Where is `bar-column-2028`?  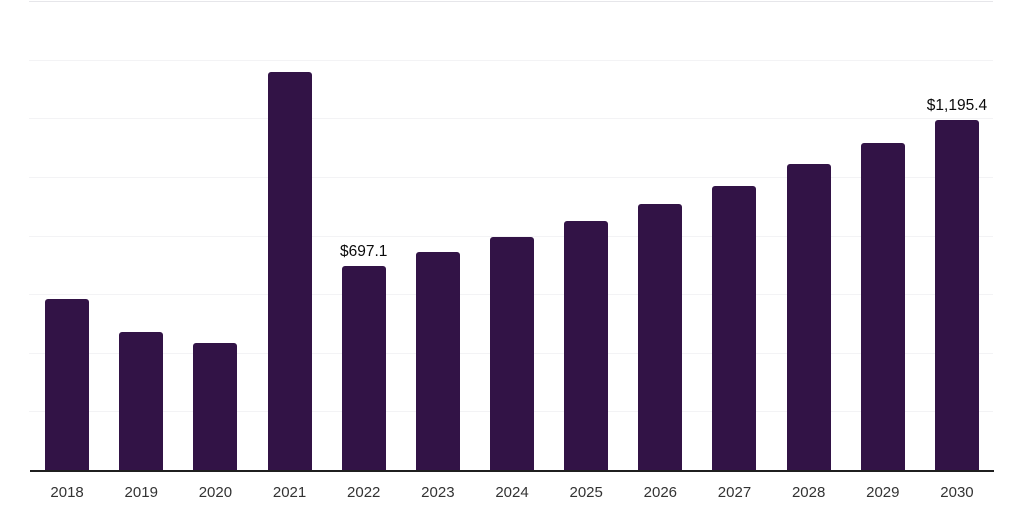
bar-column-2028 is located at coordinates (809, 235).